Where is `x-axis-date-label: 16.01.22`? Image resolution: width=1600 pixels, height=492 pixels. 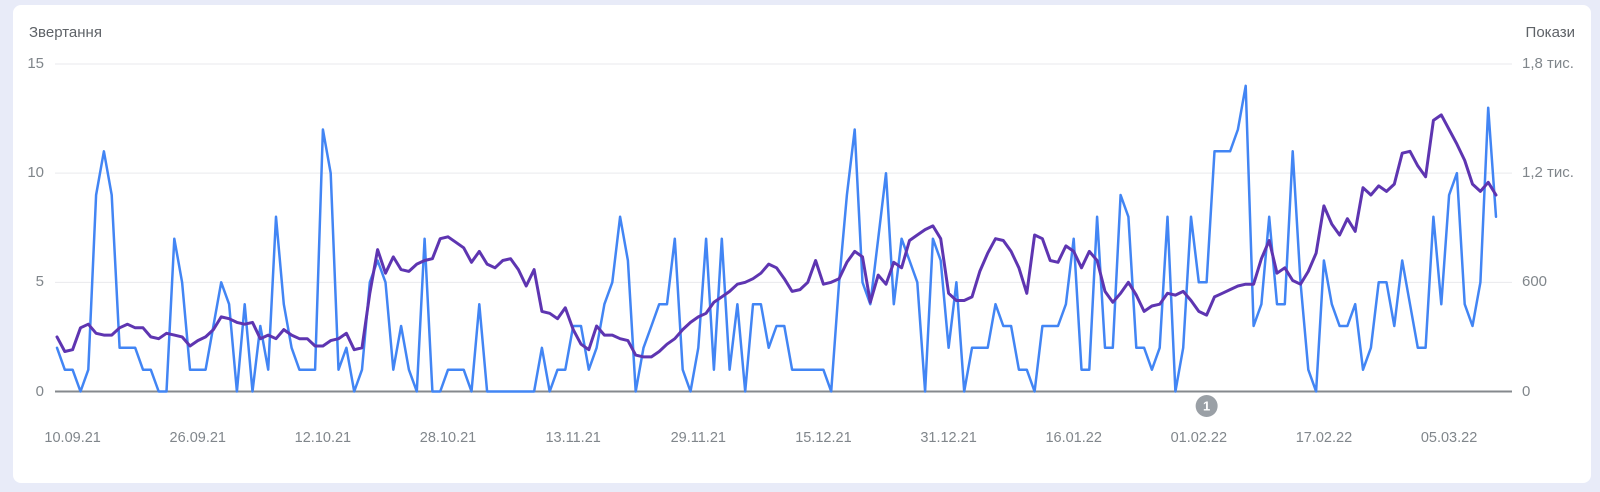
x-axis-date-label: 16.01.22 is located at coordinates (1073, 438).